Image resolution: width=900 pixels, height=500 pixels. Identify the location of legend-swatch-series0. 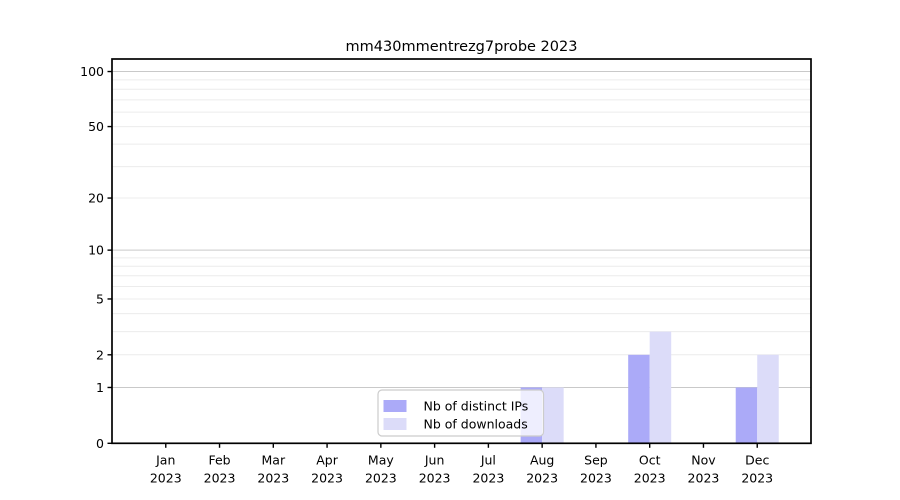
(395, 406).